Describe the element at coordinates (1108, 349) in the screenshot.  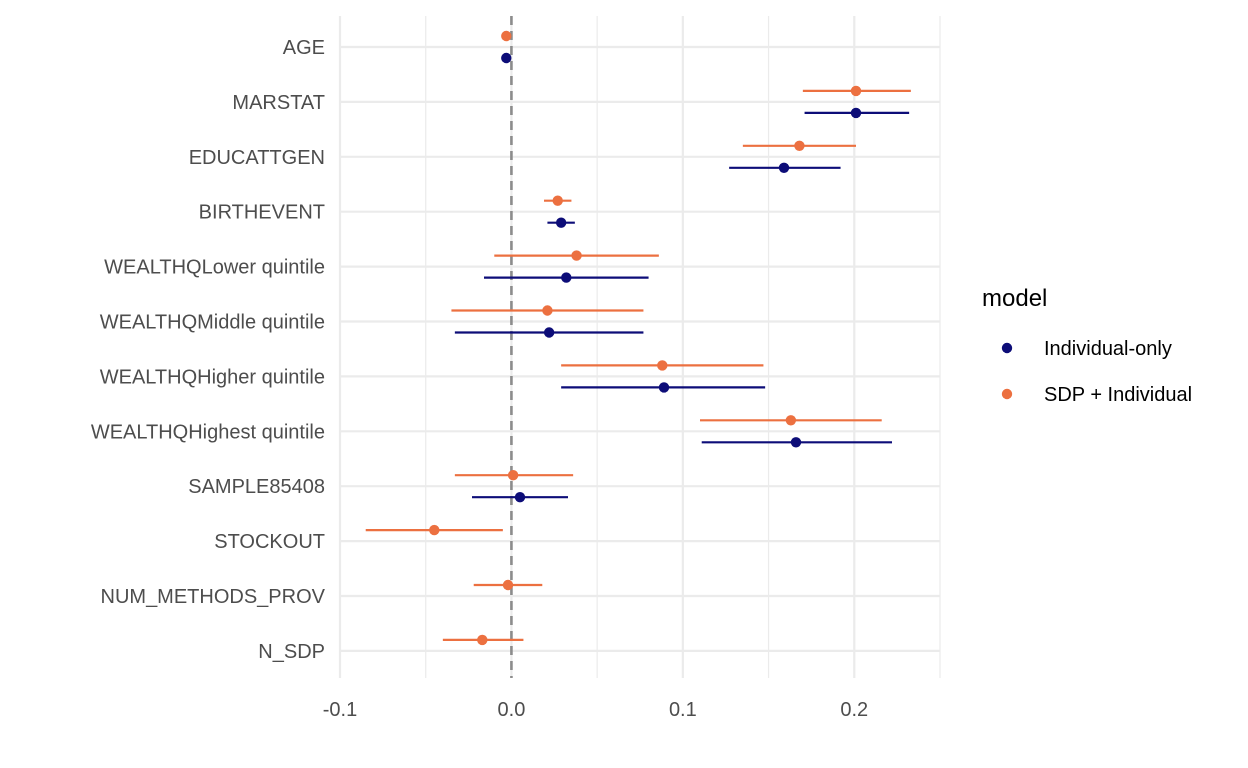
I see `legend-label: Individual-only` at that location.